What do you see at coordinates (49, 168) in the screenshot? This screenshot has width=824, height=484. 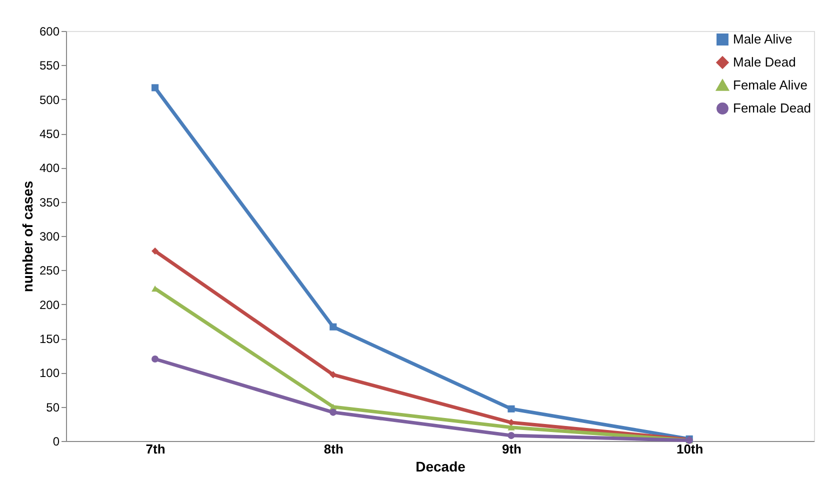 I see `y-tick-label: 400` at bounding box center [49, 168].